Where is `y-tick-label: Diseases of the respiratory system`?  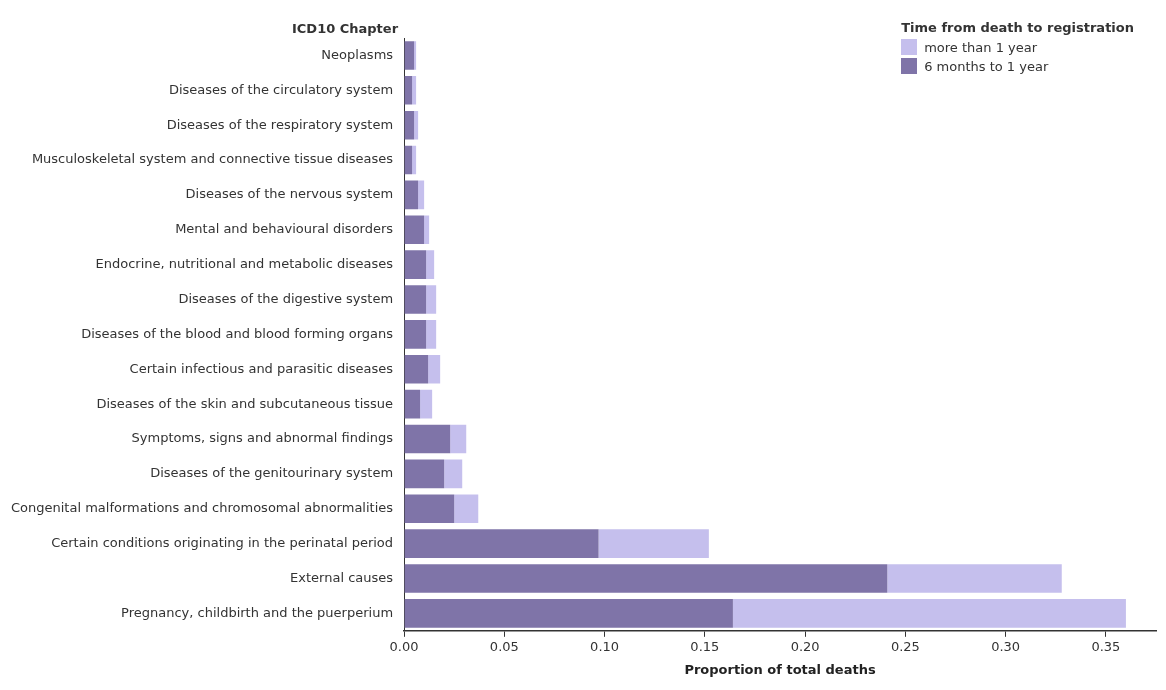 y-tick-label: Diseases of the respiratory system is located at coordinates (280, 124).